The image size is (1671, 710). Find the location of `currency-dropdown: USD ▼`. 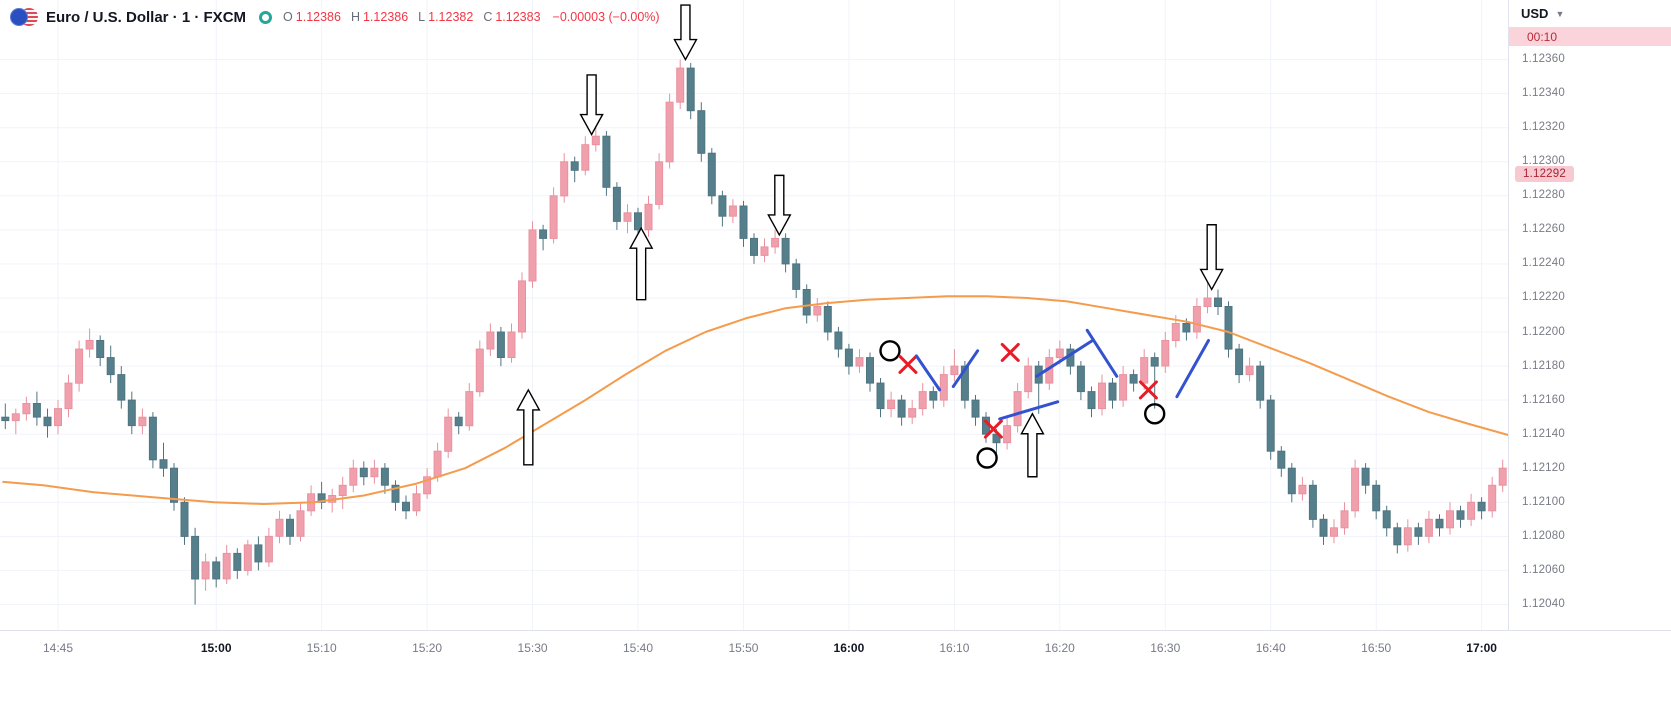

currency-dropdown: USD ▼ is located at coordinates (1590, 13).